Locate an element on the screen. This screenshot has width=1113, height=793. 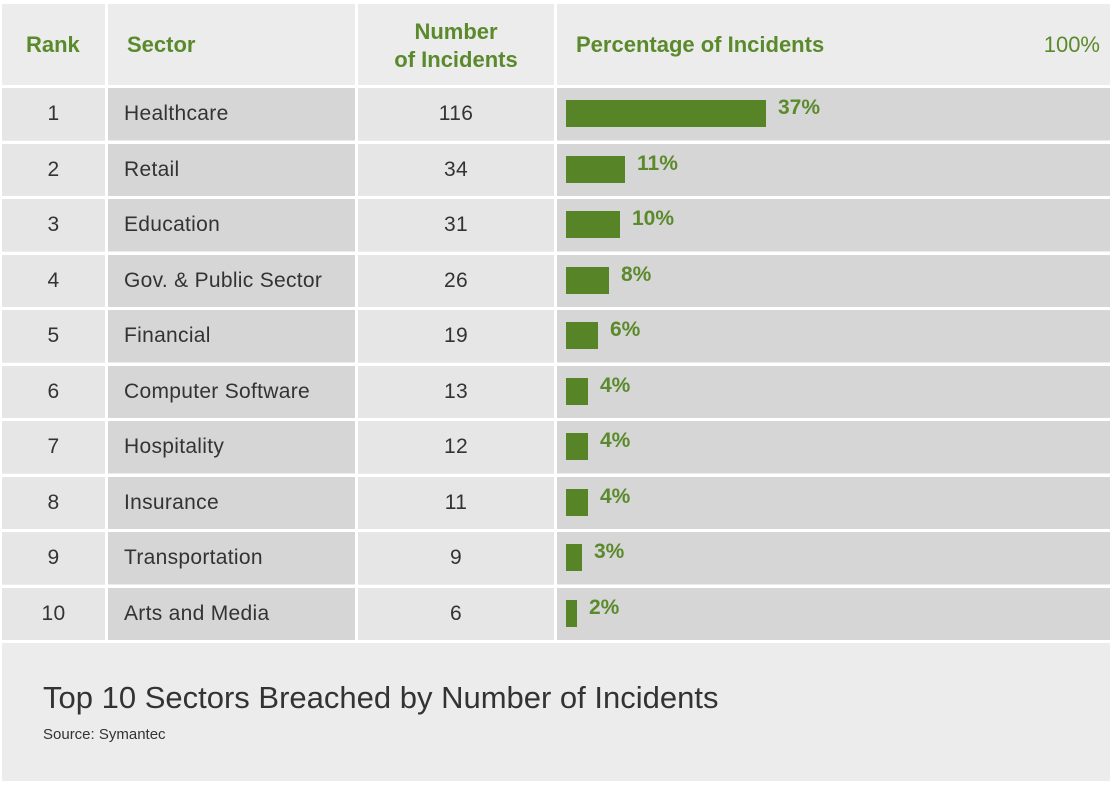
header-number-line1: Number is located at coordinates (456, 31).